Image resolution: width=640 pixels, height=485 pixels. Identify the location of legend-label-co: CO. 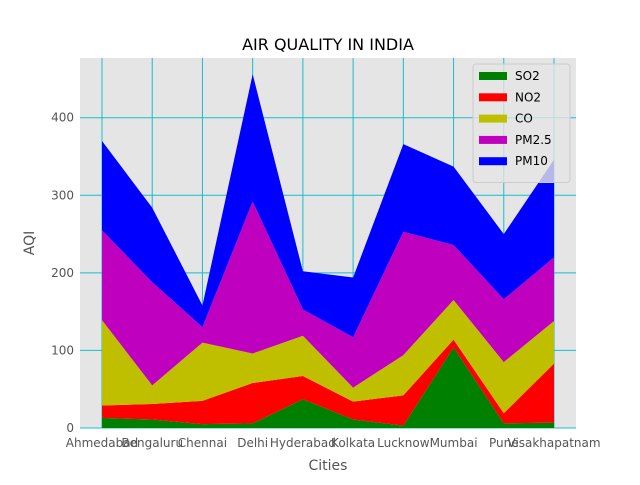
(524, 119).